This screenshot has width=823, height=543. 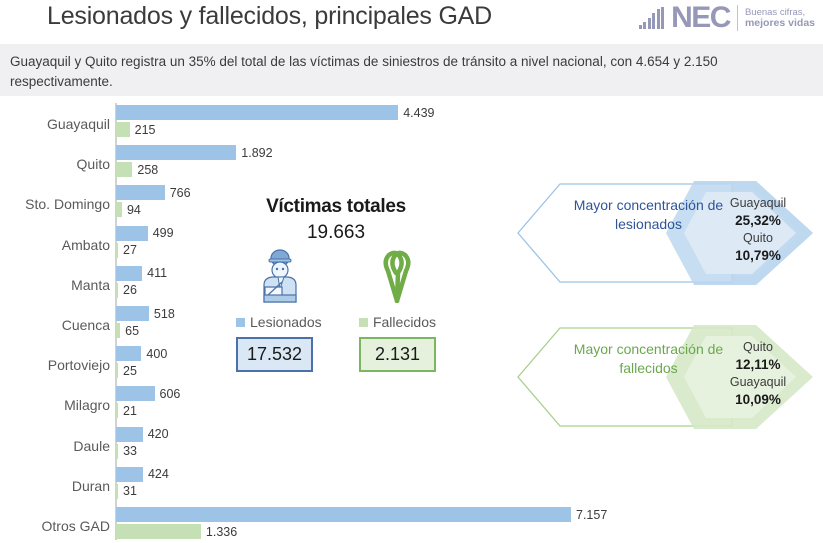 I want to click on chart-category-label: Guayaquil, so click(x=78, y=124).